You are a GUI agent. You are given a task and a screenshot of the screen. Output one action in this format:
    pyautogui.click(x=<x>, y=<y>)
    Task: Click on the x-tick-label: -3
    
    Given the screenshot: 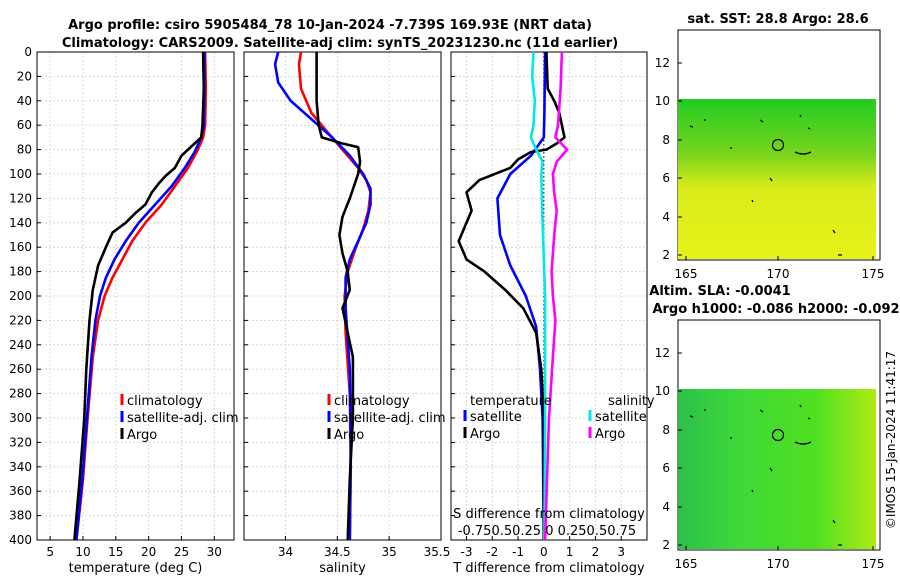 What is the action you would take?
    pyautogui.click(x=466, y=552)
    